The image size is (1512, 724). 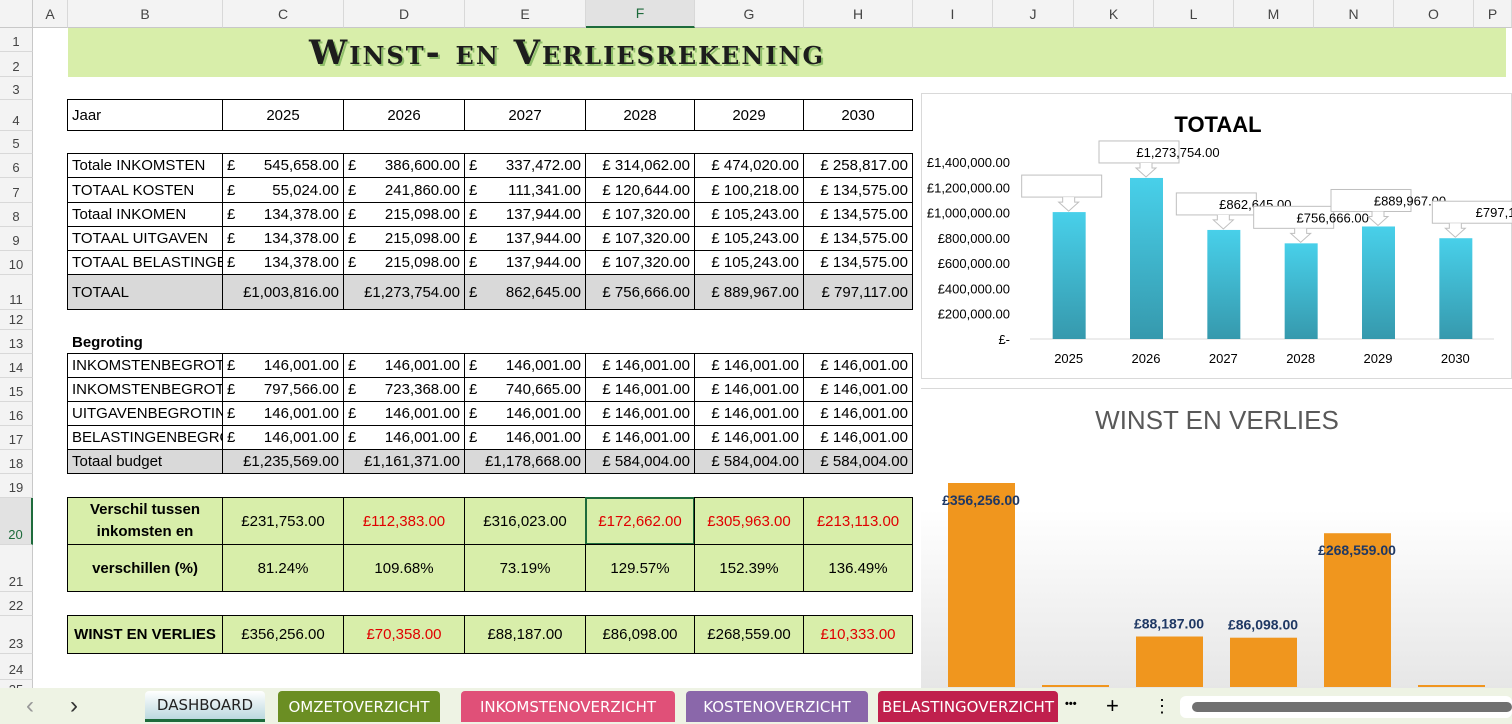 I want to click on column-header-K: K, so click(x=1114, y=14).